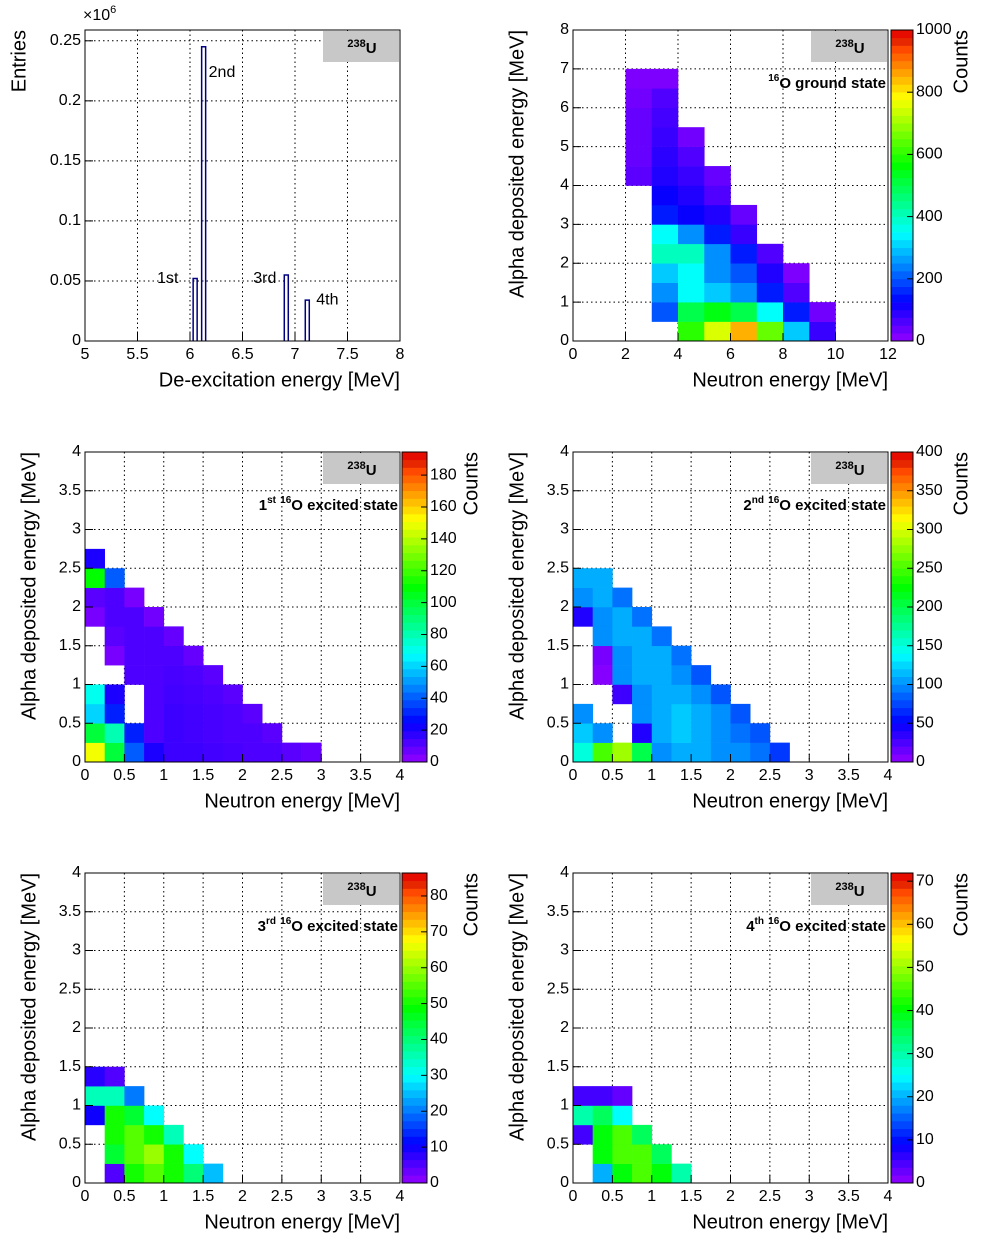 The height and width of the screenshot is (1234, 981). What do you see at coordinates (770, 775) in the screenshot?
I see `x-tick-label: 2.5` at bounding box center [770, 775].